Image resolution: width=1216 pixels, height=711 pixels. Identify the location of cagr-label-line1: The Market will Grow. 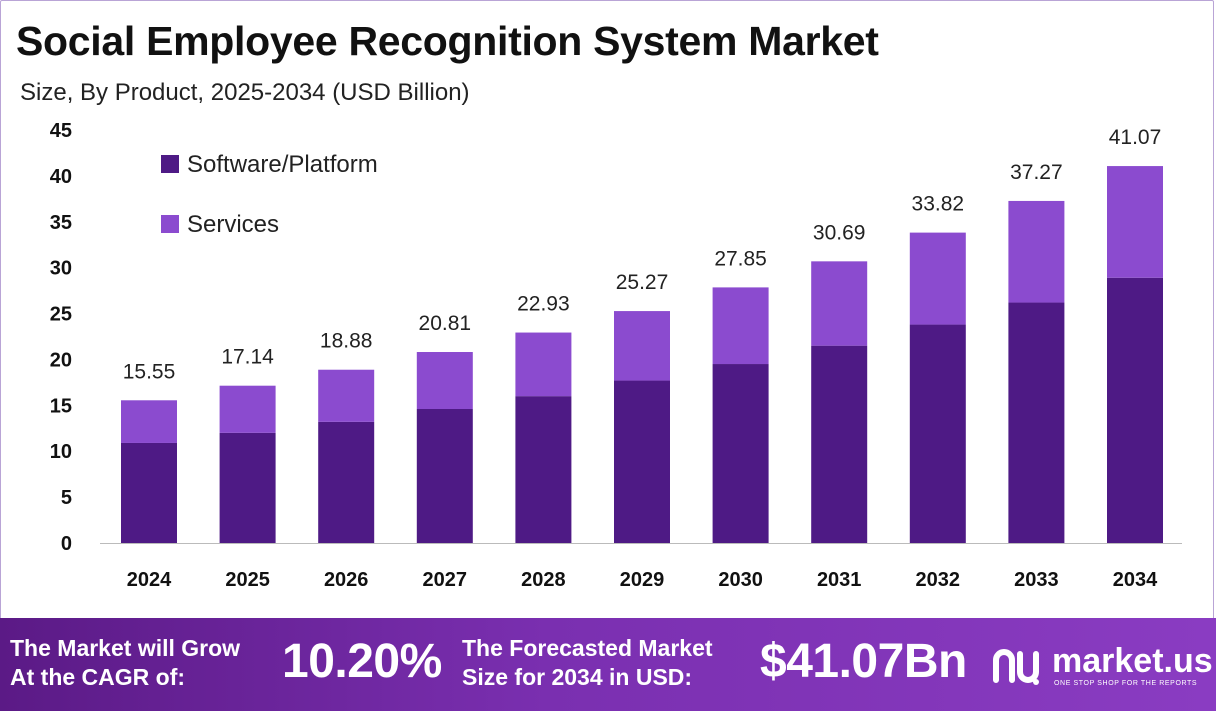
(125, 648).